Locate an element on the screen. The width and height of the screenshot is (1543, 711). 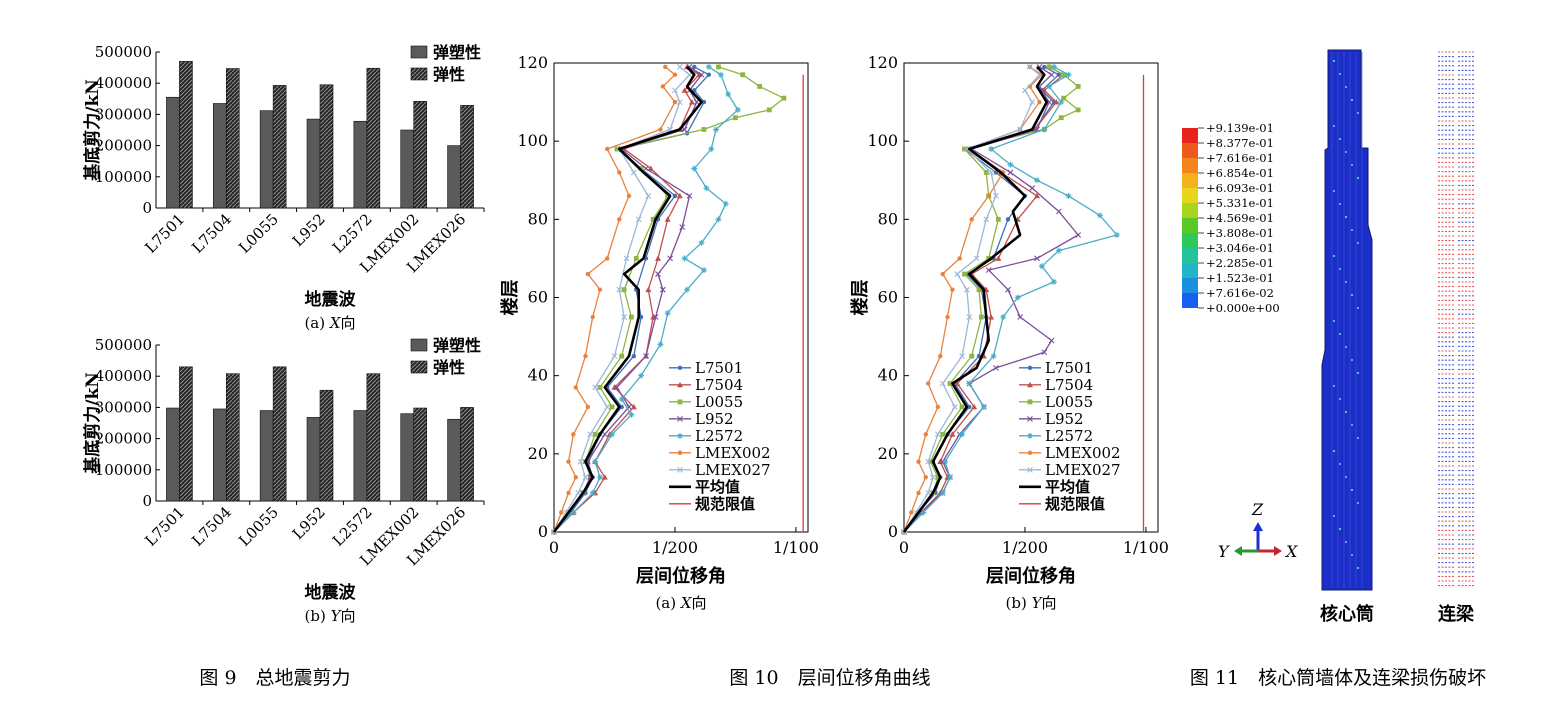
y-tick-label: 60 is located at coordinates (538, 297).